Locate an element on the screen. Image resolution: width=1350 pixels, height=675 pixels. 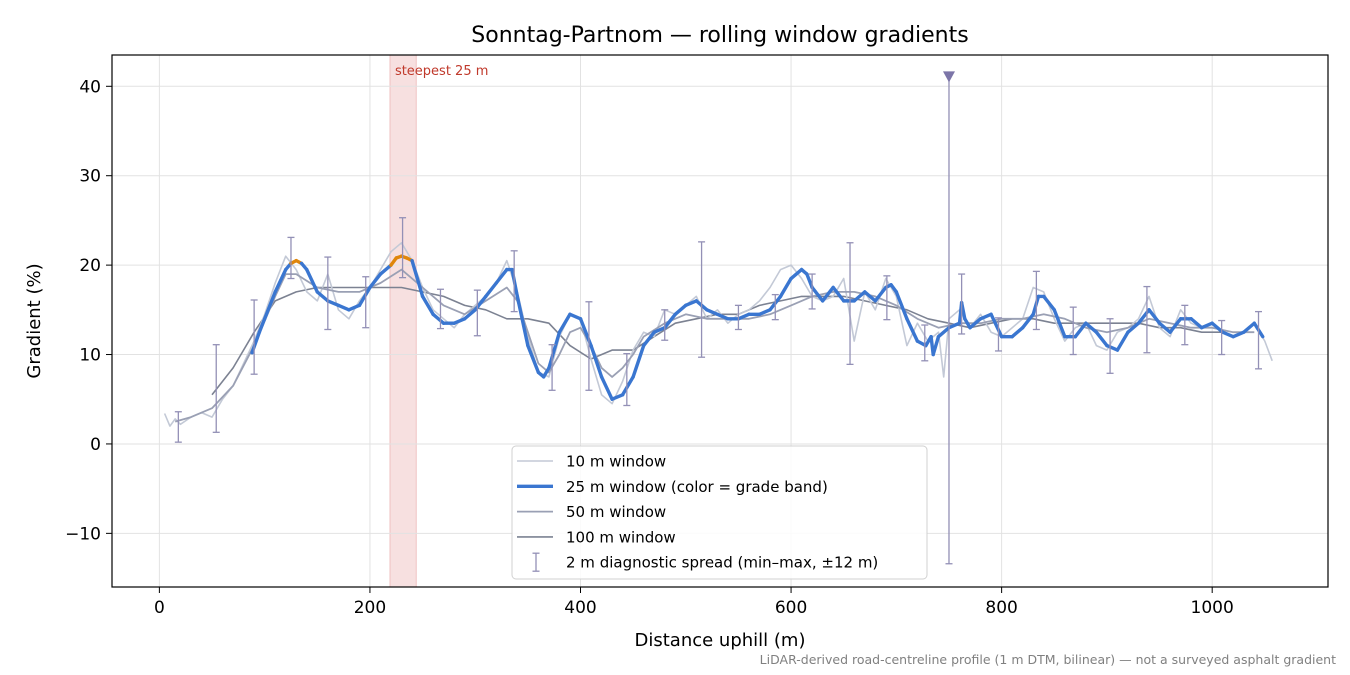
legend-item: 100 m window is located at coordinates (596, 537).